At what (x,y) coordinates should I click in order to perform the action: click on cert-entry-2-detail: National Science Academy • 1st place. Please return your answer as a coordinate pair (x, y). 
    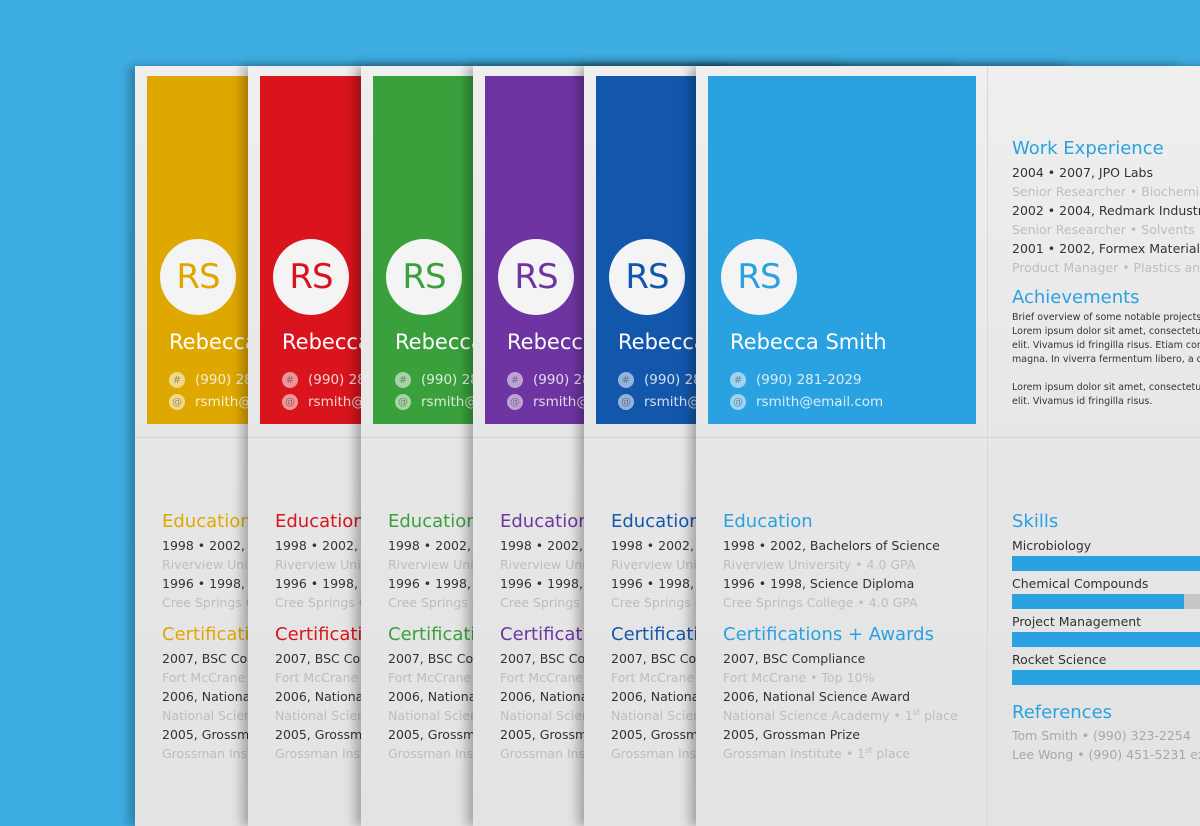
    Looking at the image, I should click on (840, 715).